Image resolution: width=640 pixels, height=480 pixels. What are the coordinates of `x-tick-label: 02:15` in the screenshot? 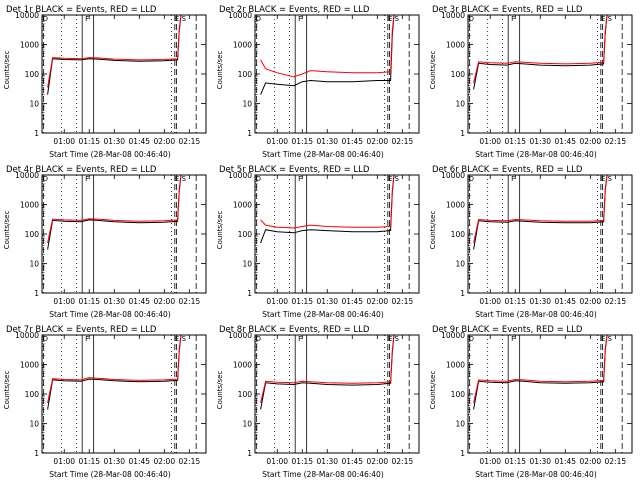 It's located at (190, 141).